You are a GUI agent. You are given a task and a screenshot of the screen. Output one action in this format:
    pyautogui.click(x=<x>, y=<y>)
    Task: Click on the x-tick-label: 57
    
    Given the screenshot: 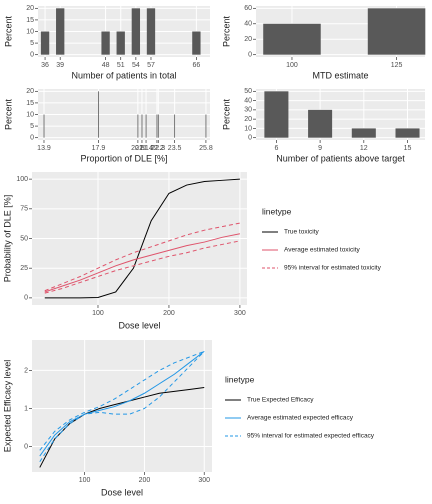 What is the action you would take?
    pyautogui.click(x=151, y=65)
    